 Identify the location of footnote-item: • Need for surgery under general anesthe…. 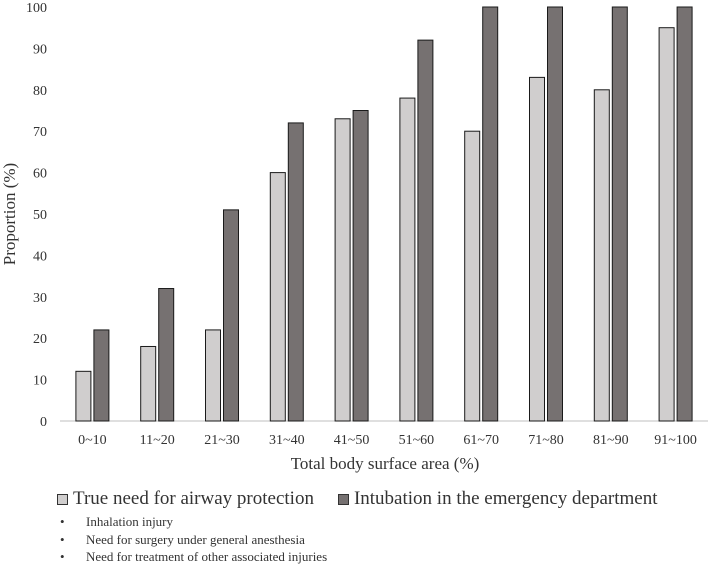
(193, 540).